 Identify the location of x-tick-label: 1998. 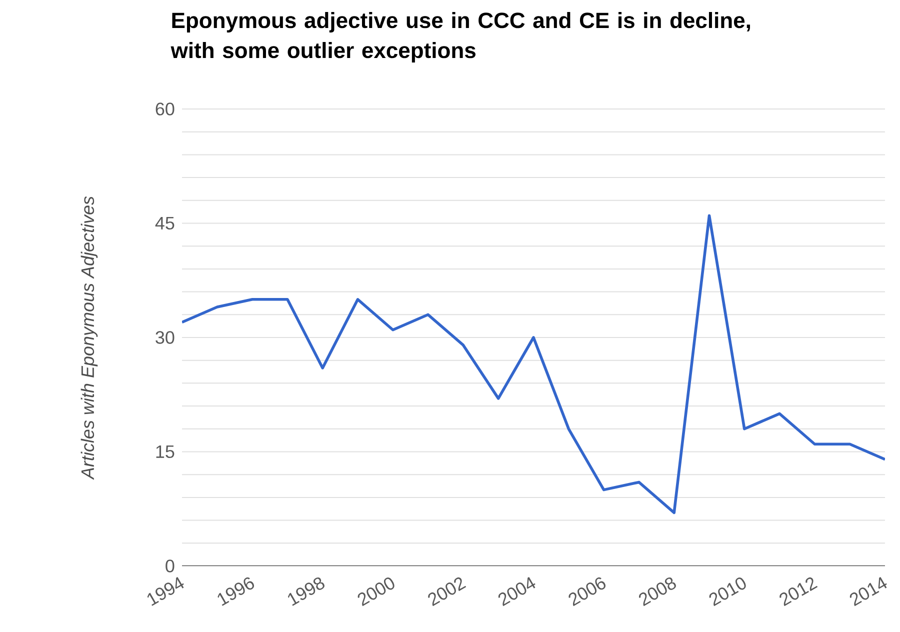
(306, 591).